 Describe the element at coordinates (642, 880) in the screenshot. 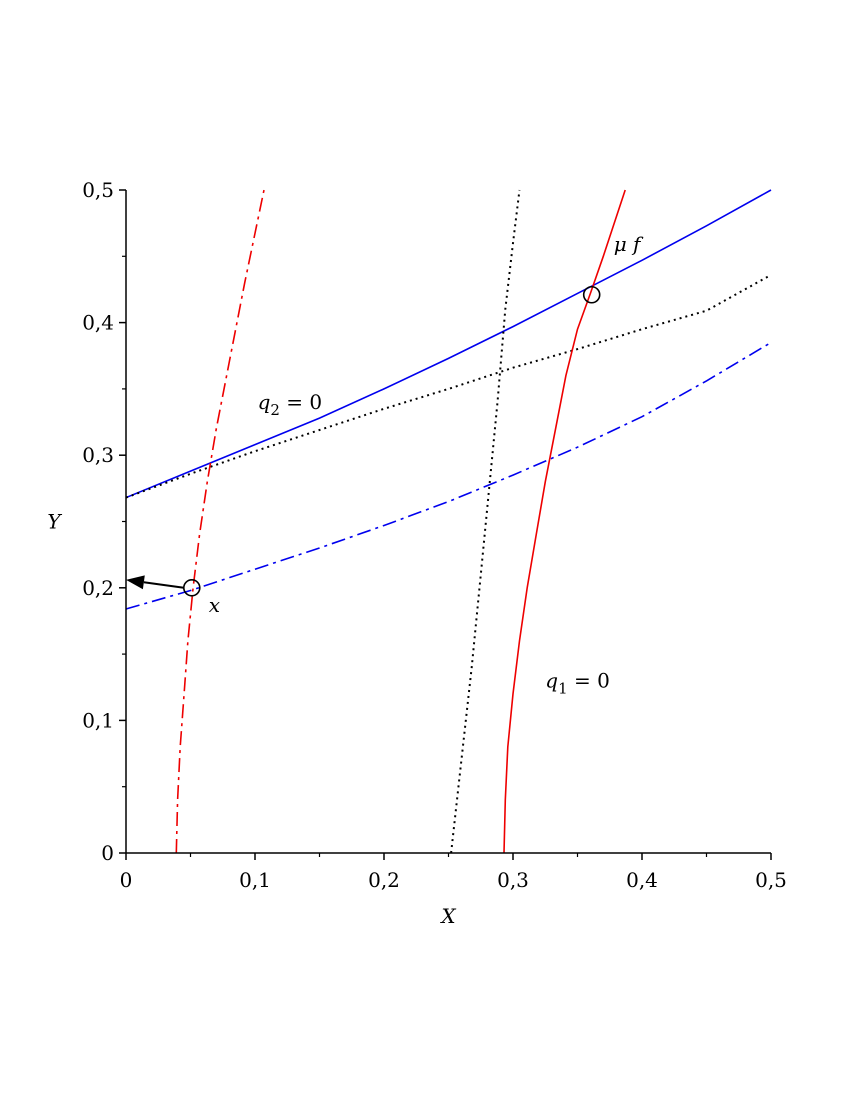

I see `x-tick-label: 0,4` at that location.